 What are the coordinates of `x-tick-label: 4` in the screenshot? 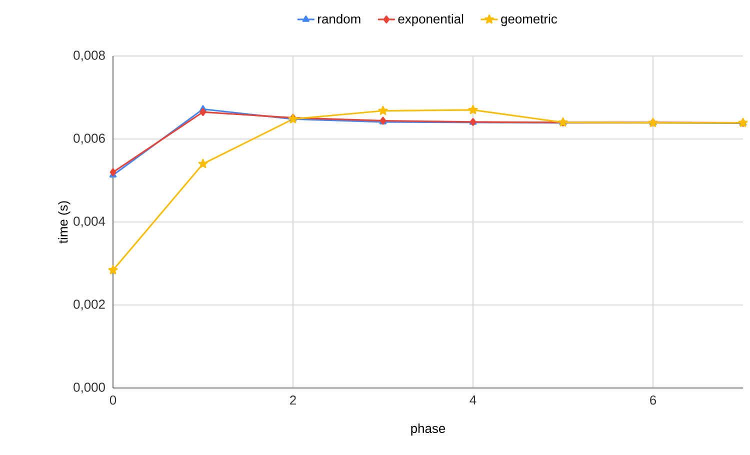 It's located at (473, 400).